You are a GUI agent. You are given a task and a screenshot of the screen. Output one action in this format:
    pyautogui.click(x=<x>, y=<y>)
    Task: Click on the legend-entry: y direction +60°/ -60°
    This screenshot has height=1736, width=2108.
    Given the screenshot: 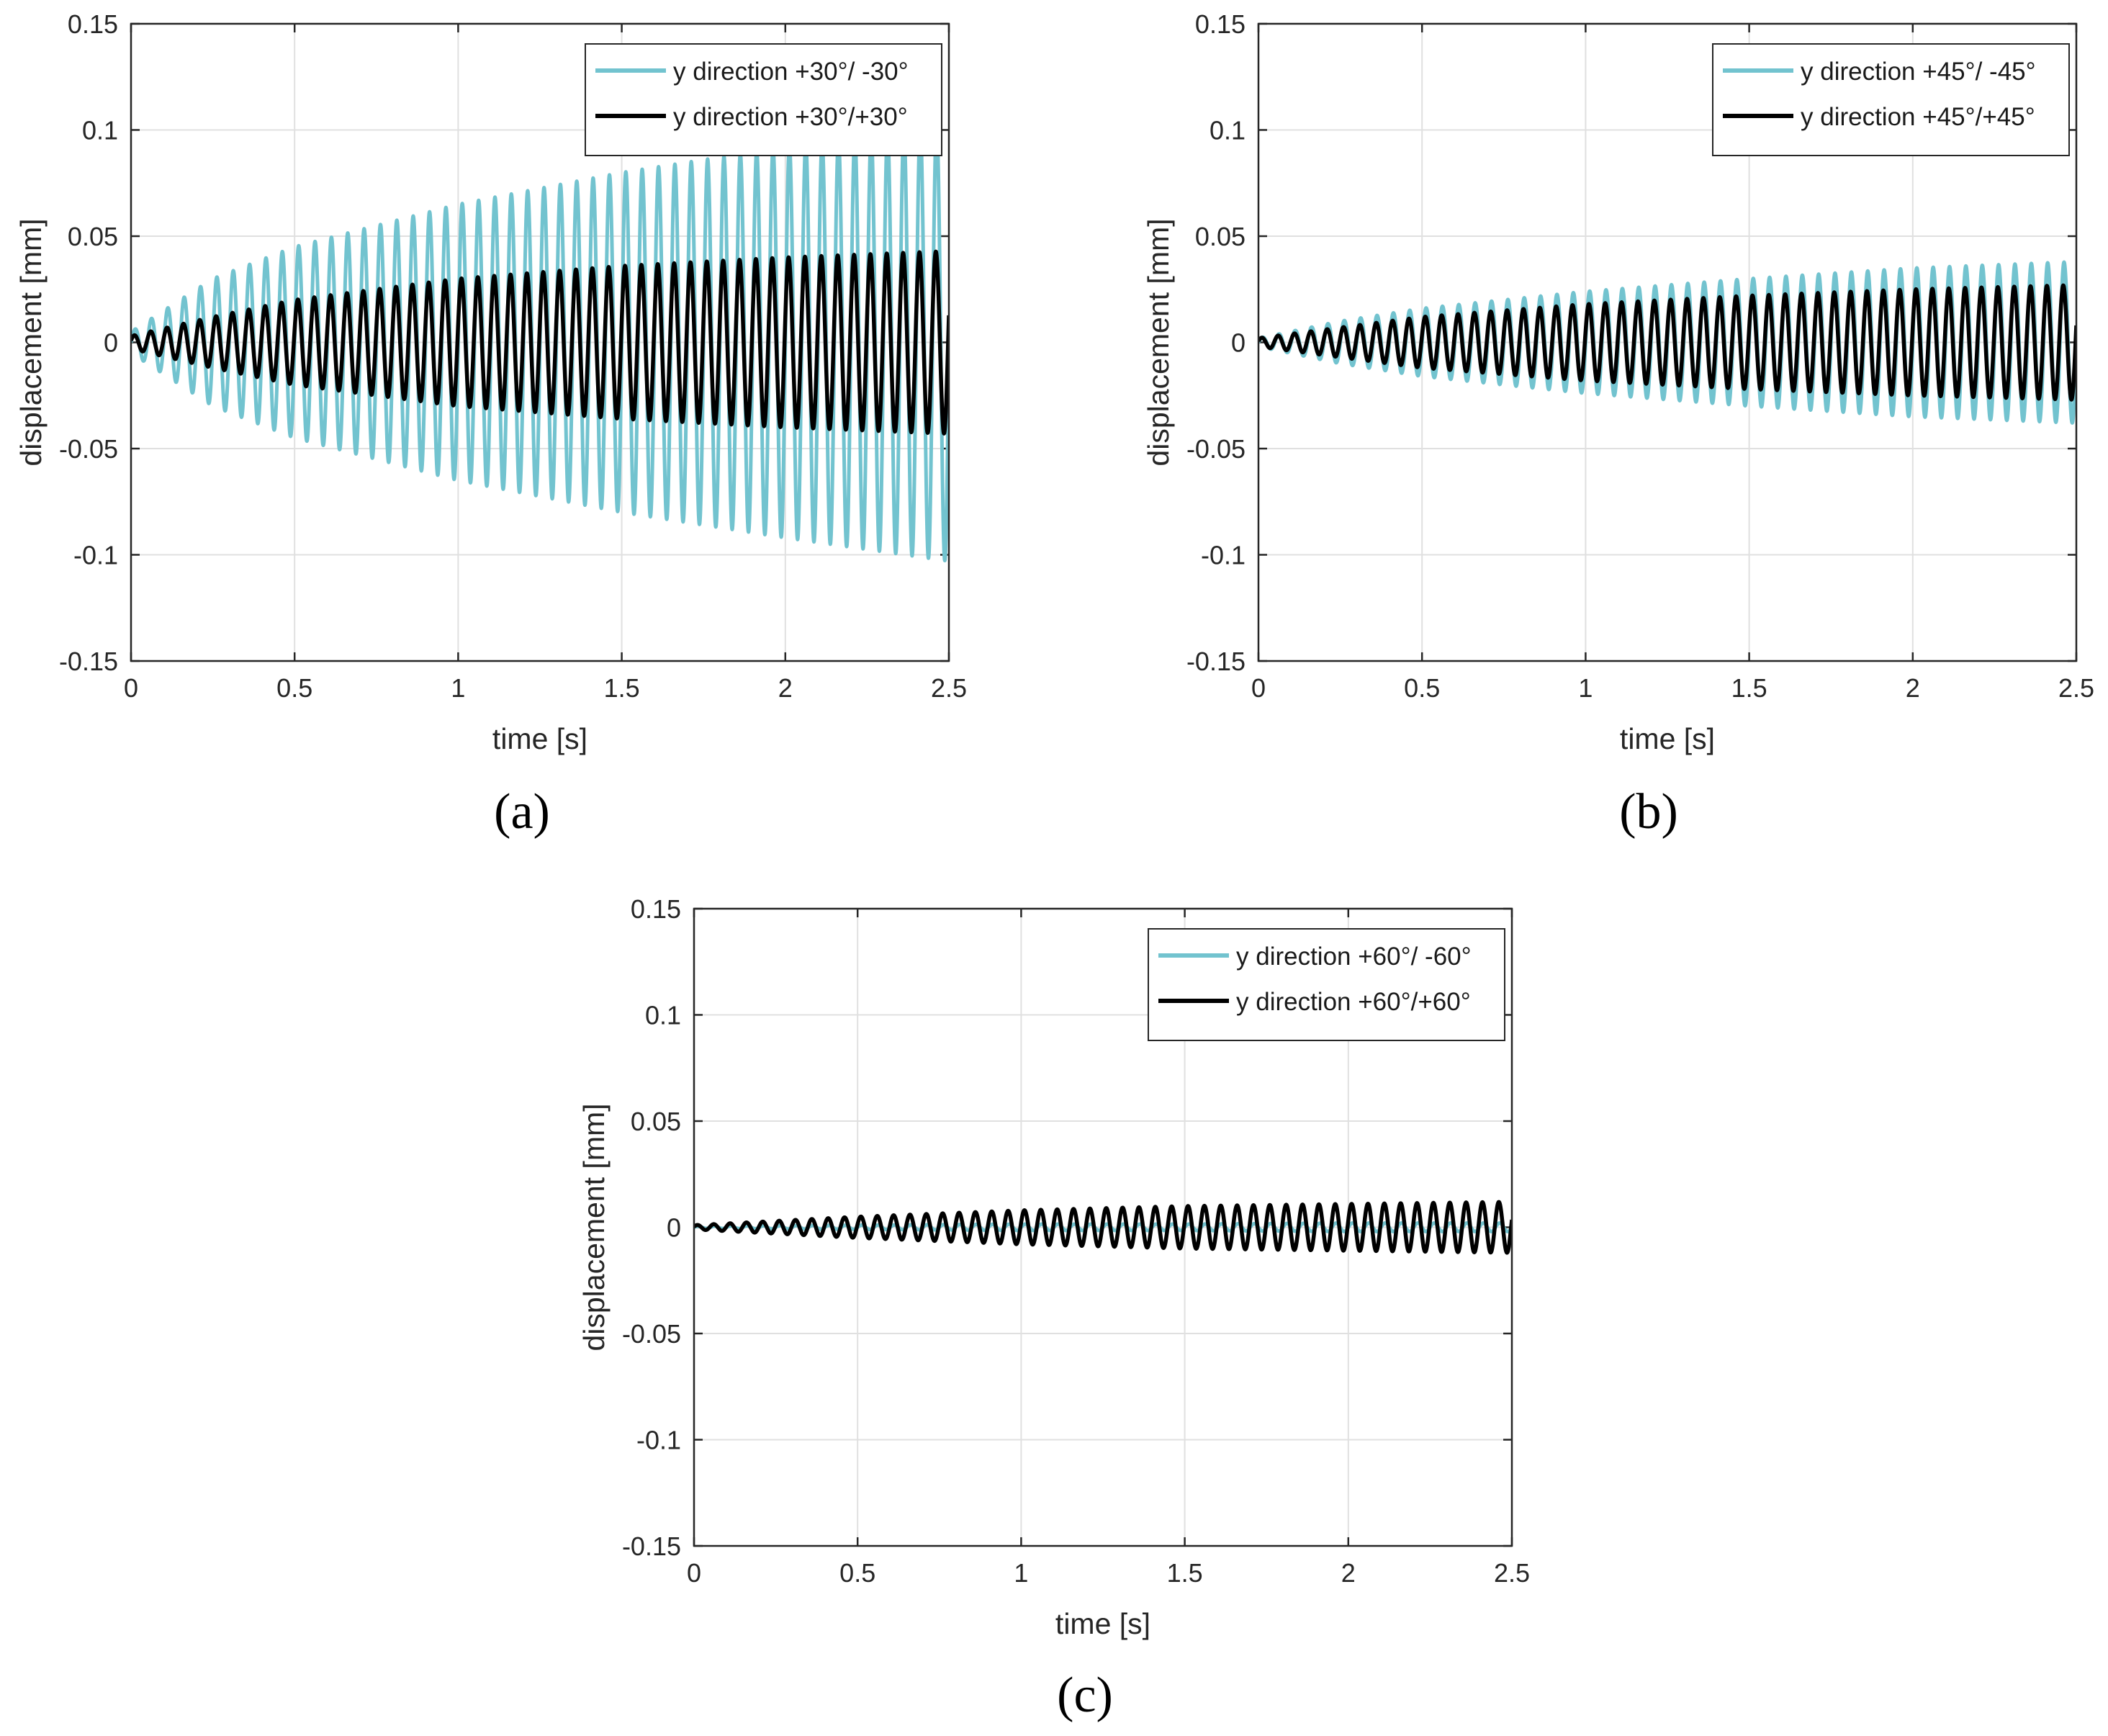 What is the action you would take?
    pyautogui.click(x=1354, y=957)
    